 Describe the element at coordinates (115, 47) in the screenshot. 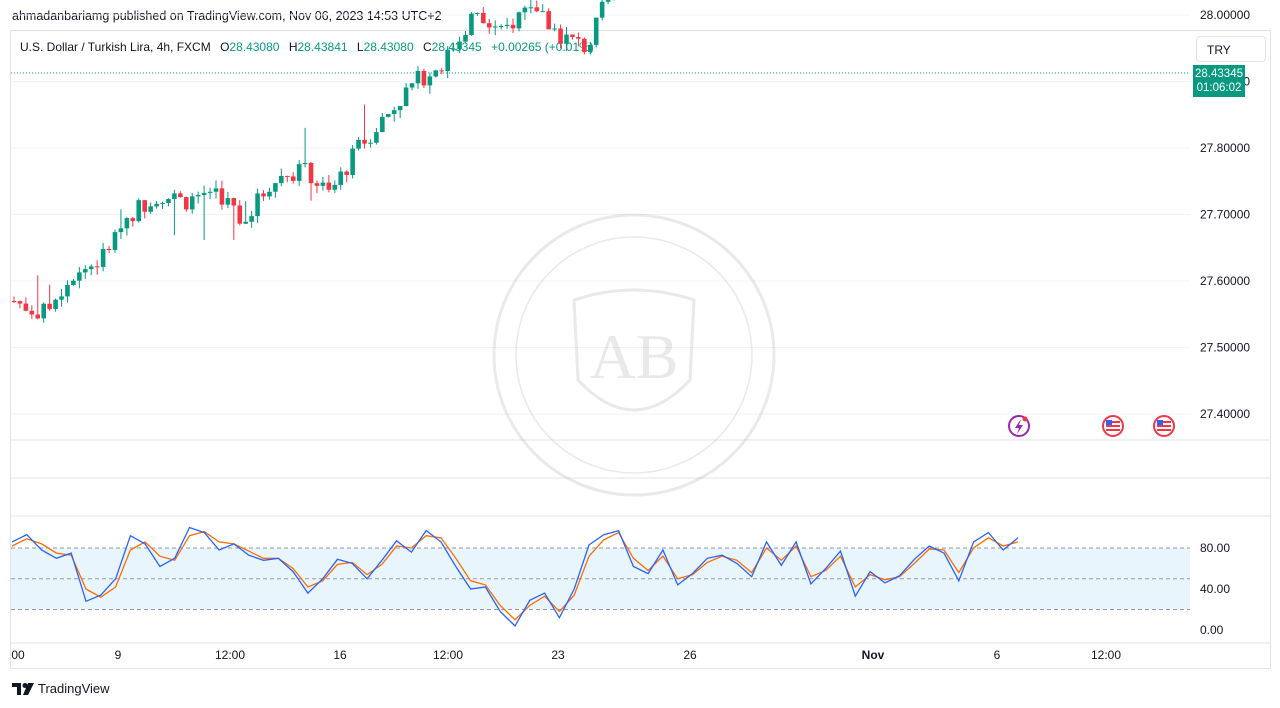

I see `symbol-title: U.S. Dollar / Turkish Lira, 4h, FXCM` at that location.